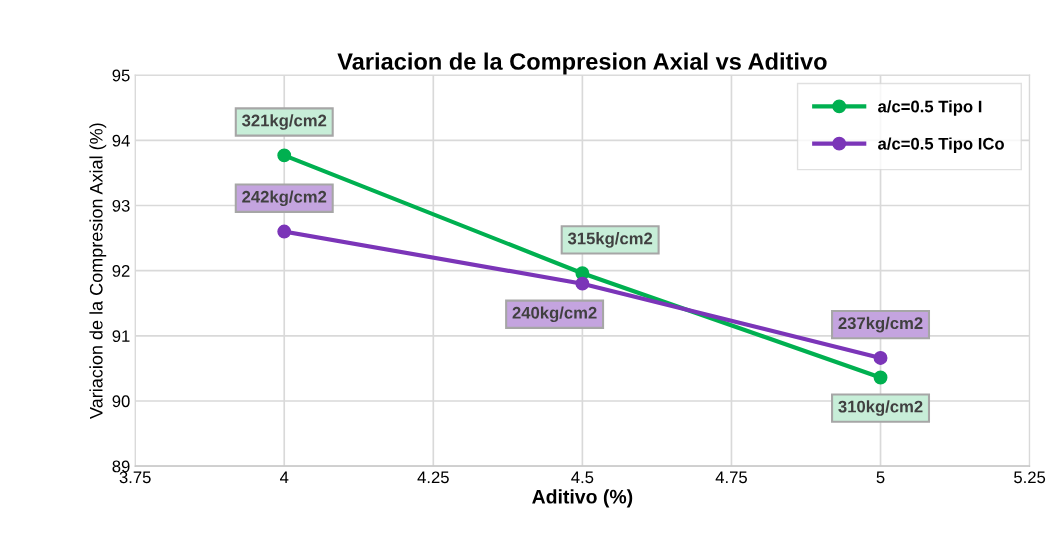 This screenshot has height=537, width=1056. What do you see at coordinates (582, 498) in the screenshot?
I see `x-axis-title: Aditivo (%)` at bounding box center [582, 498].